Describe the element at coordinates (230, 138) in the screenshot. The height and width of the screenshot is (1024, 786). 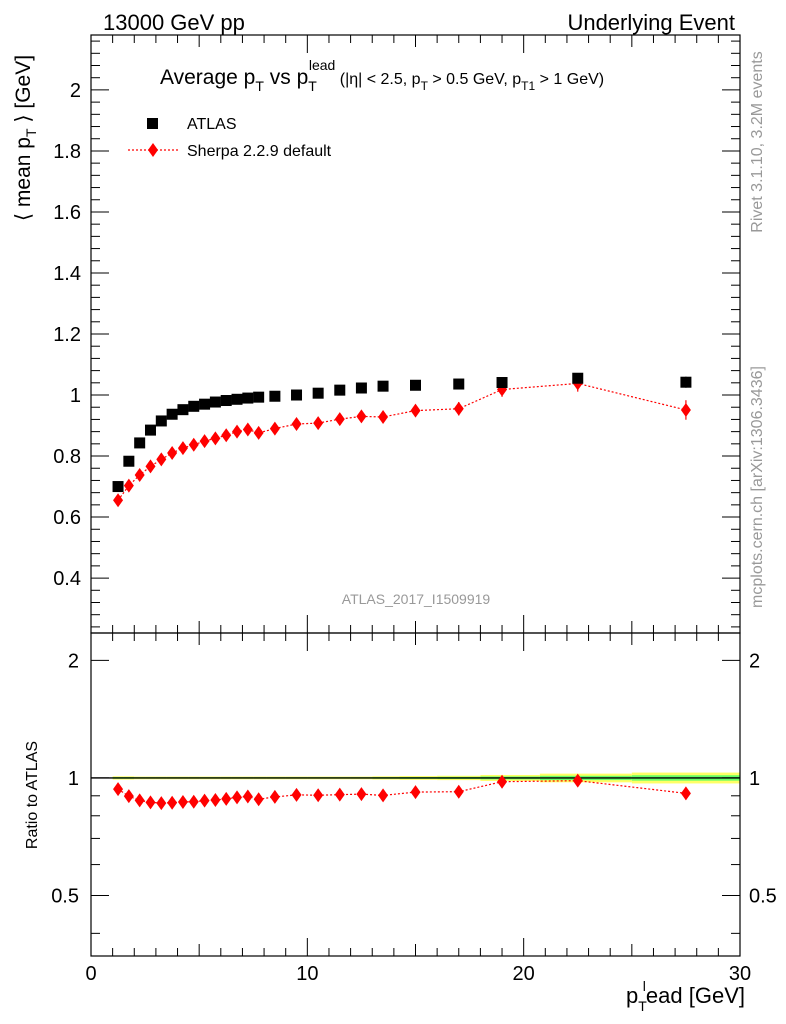
I see `legend: ATLAS Sherpa 2.2.9 default` at that location.